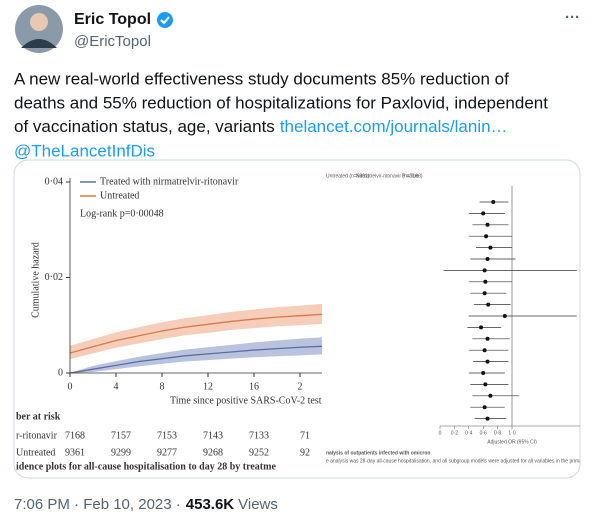  Describe the element at coordinates (167, 435) in the screenshot. I see `risk-value: 7153` at that location.